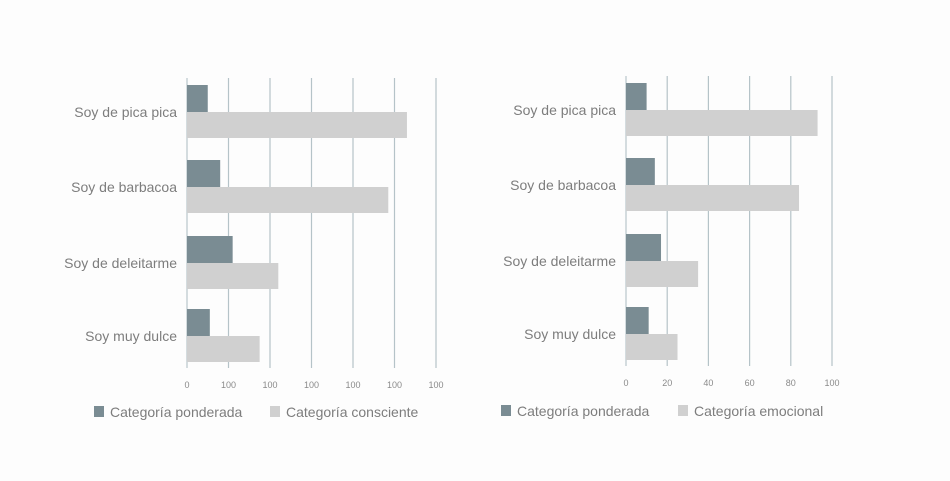 The image size is (950, 481). I want to click on legend-label: Categoría emocional, so click(758, 411).